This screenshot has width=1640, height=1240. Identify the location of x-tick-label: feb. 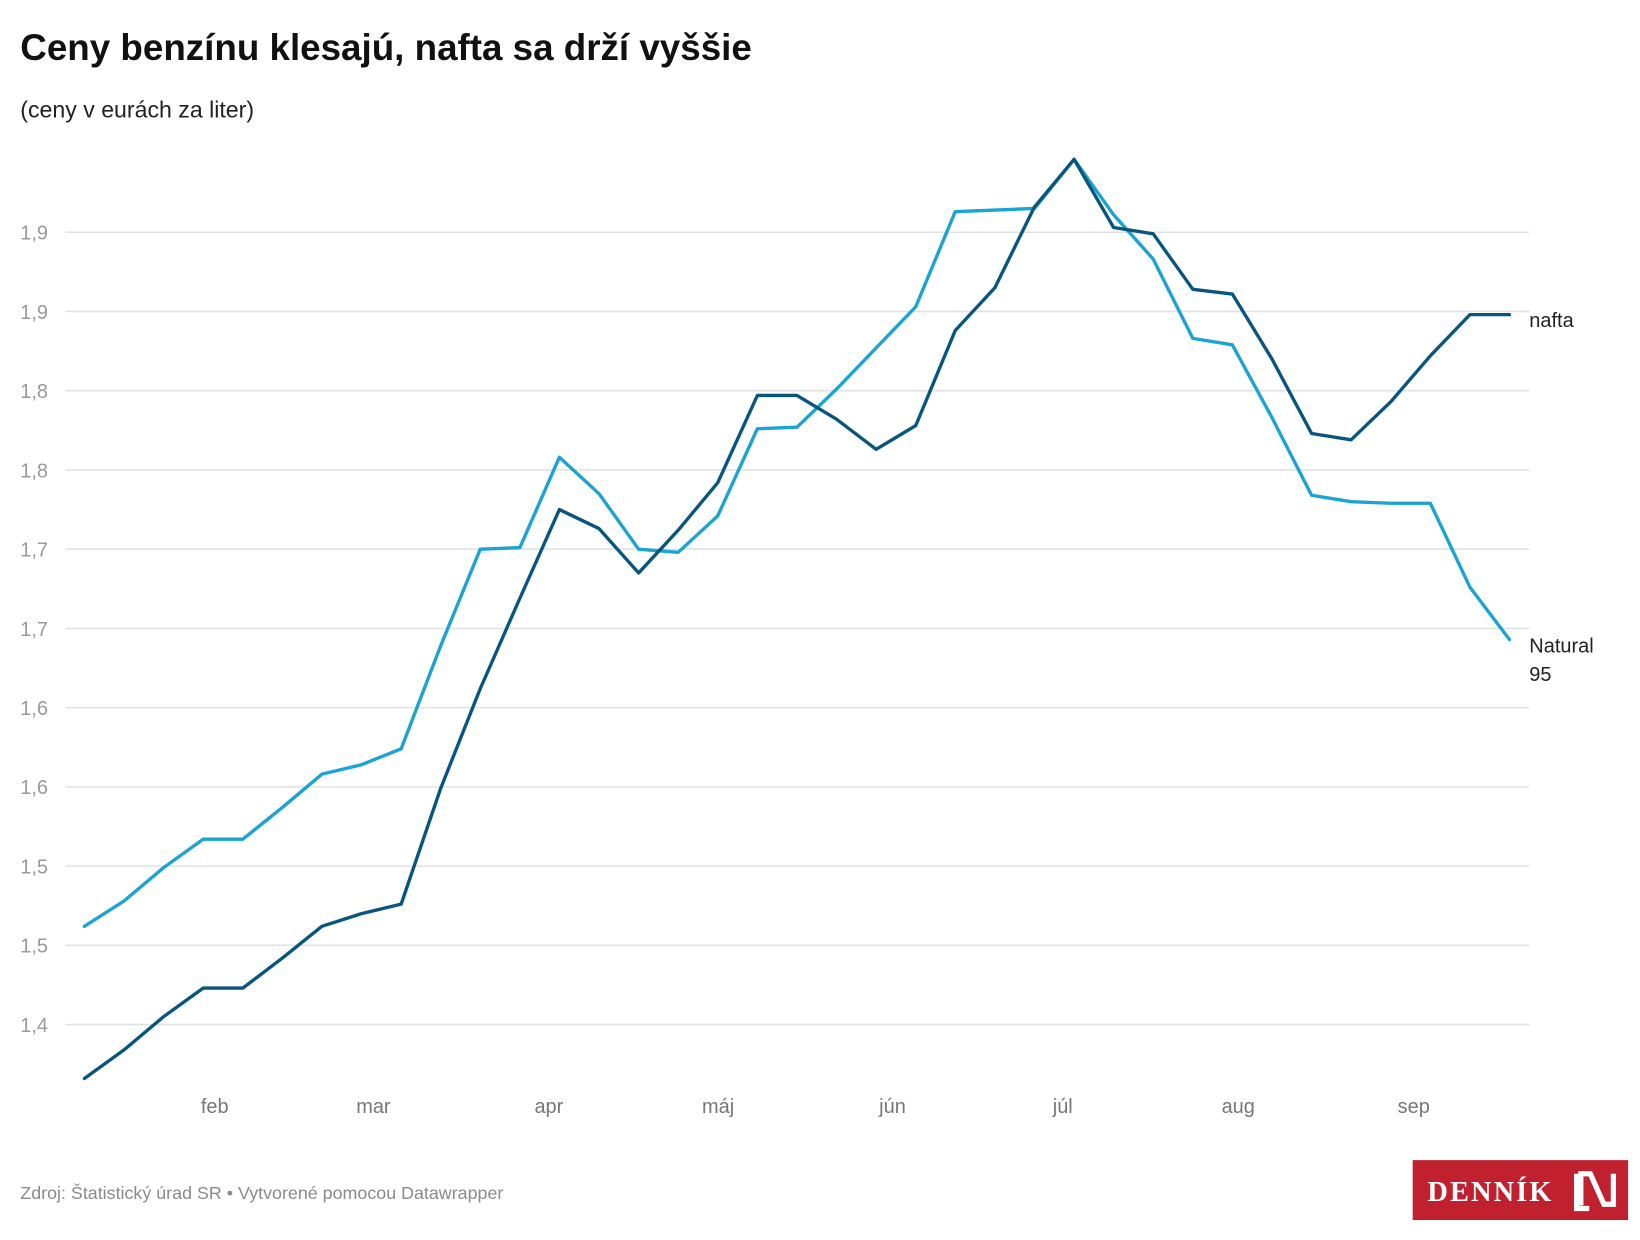
(215, 1107).